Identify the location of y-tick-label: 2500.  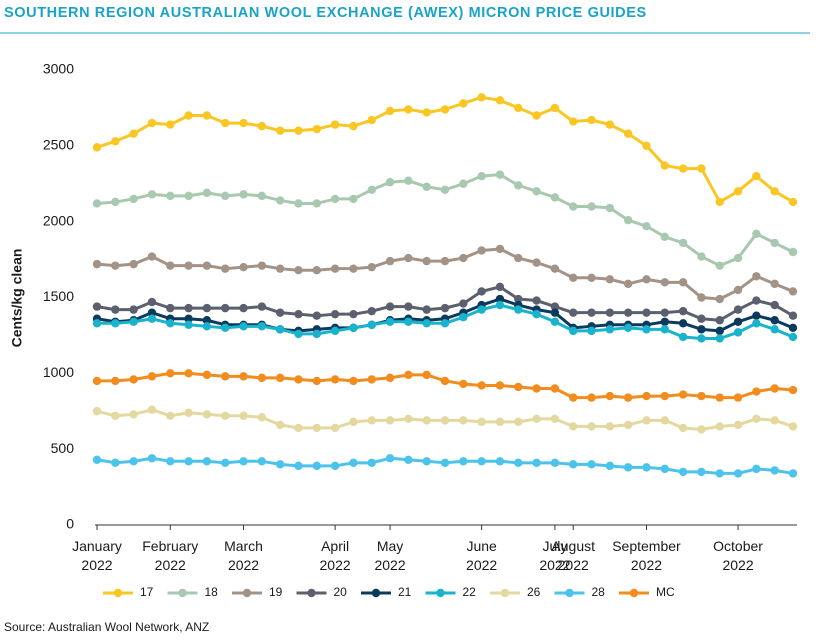
(58, 145).